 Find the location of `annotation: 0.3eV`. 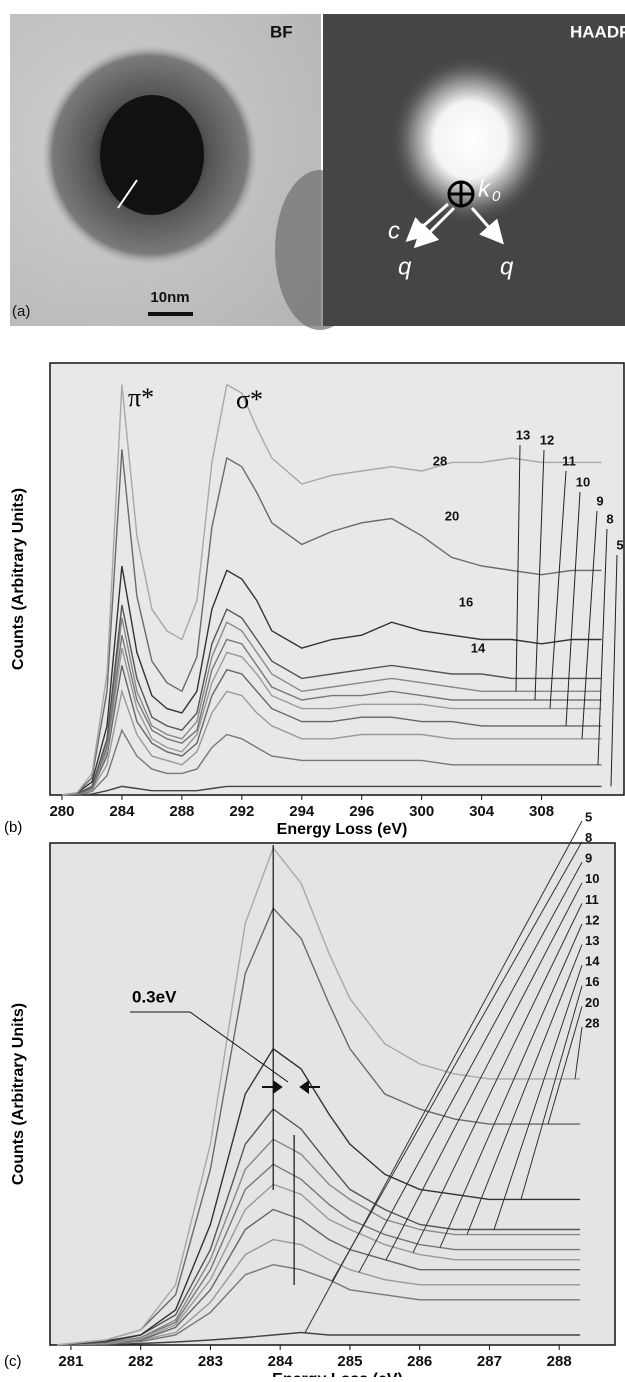

annotation: 0.3eV is located at coordinates (154, 996).